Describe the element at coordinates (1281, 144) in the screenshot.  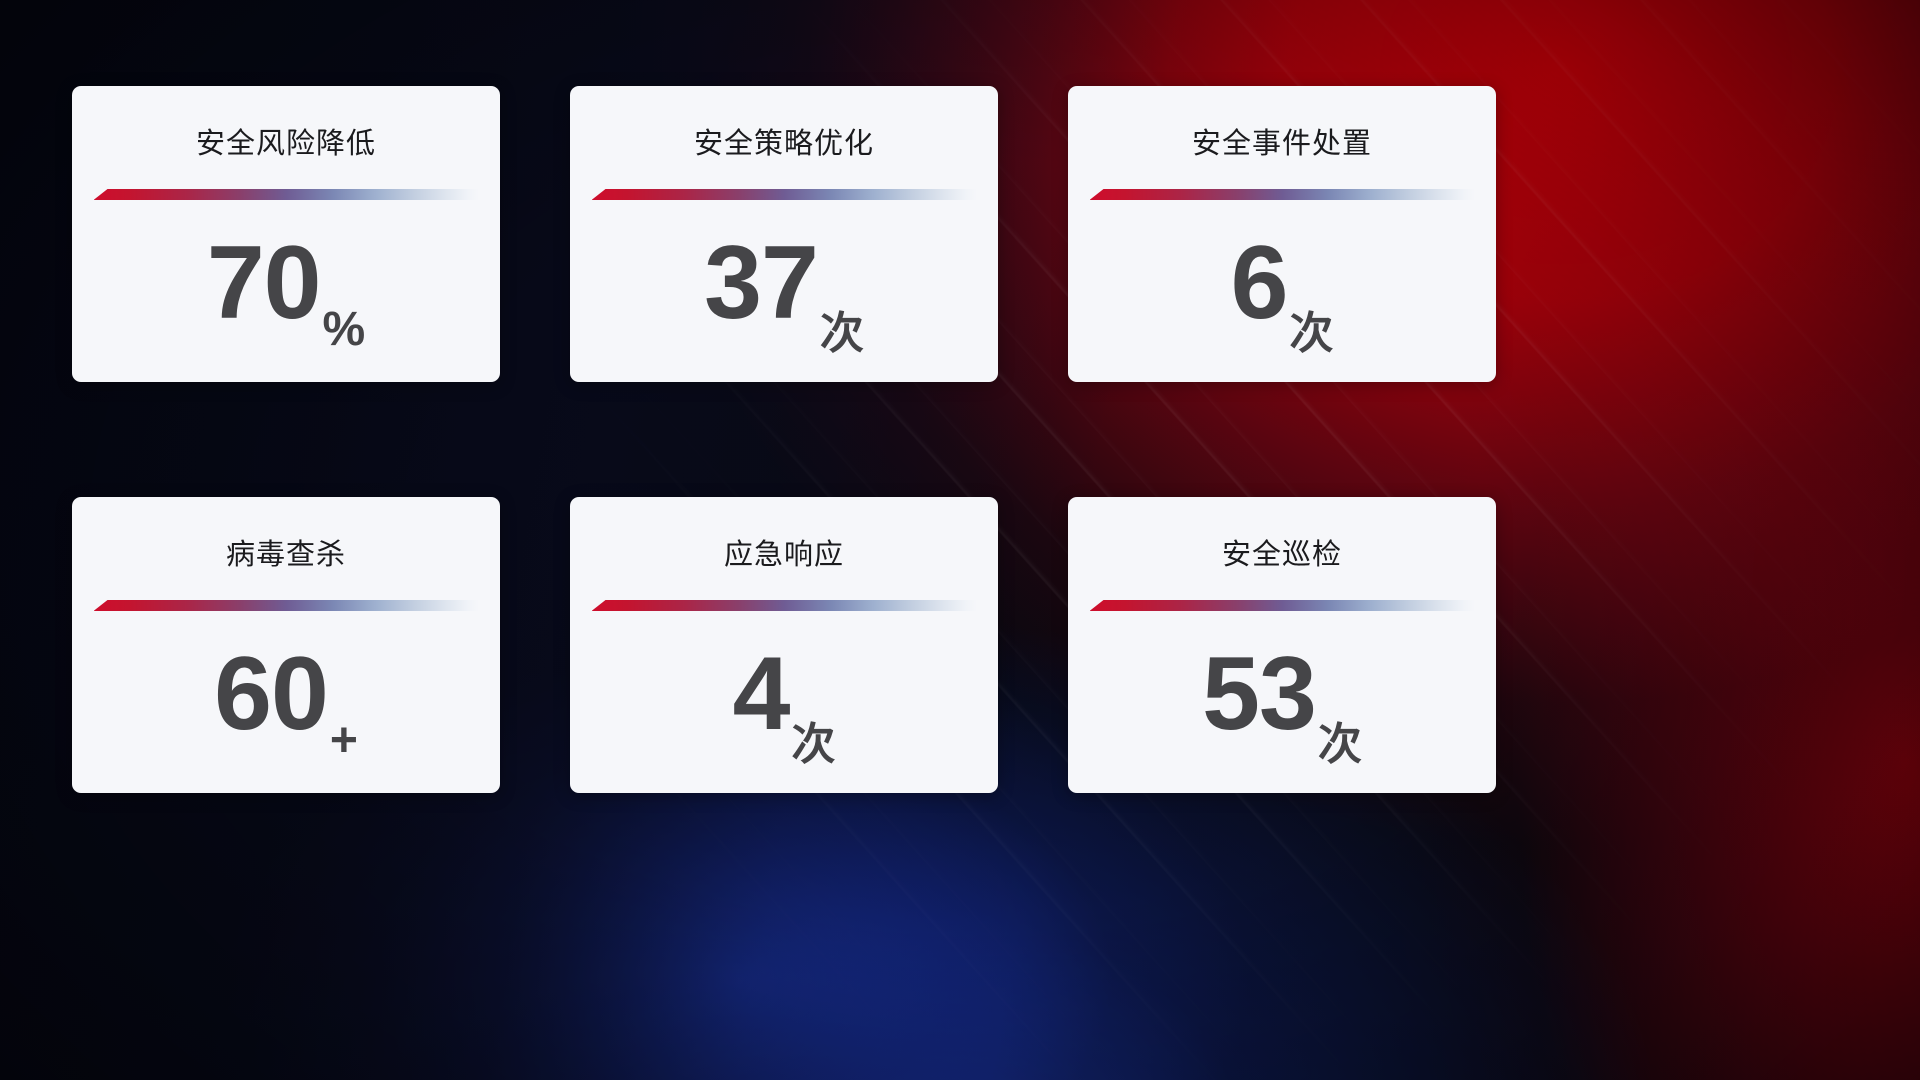
I see `stat-card-title: 安全事件处置` at that location.